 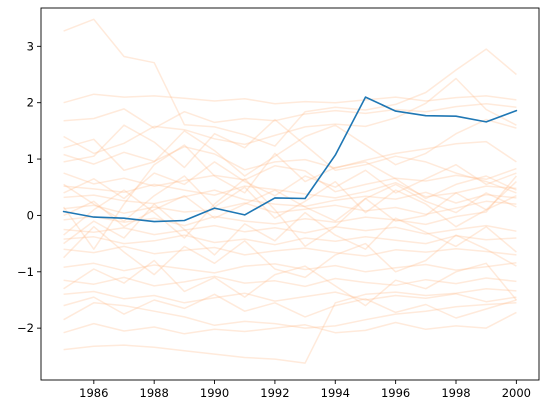 What do you see at coordinates (30, 46) in the screenshot?
I see `y-tick-label: 3` at bounding box center [30, 46].